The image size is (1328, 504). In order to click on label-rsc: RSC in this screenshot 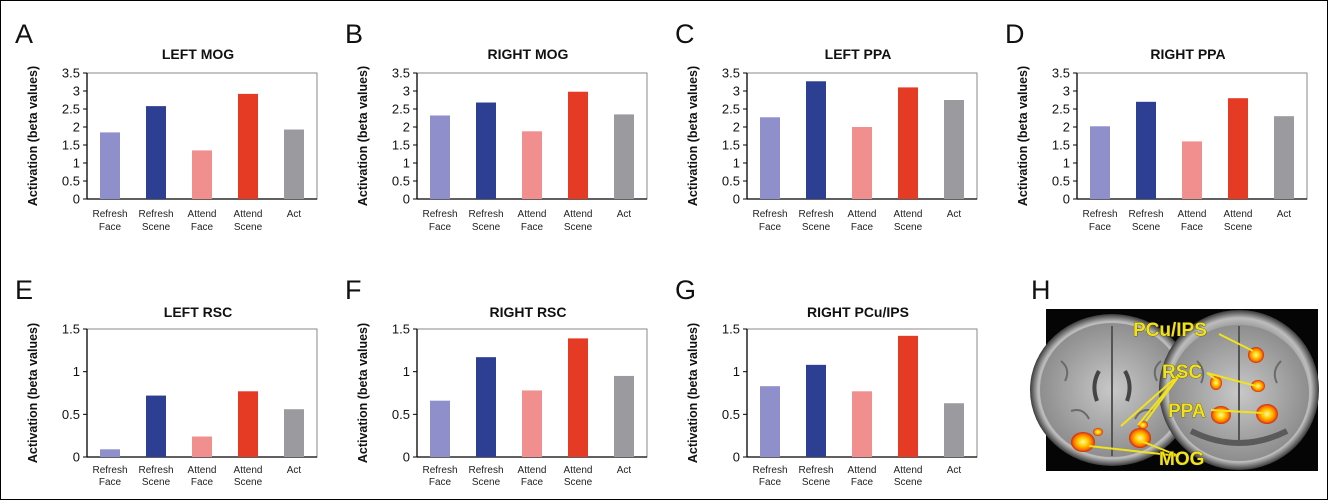, I will do `click(1182, 372)`.